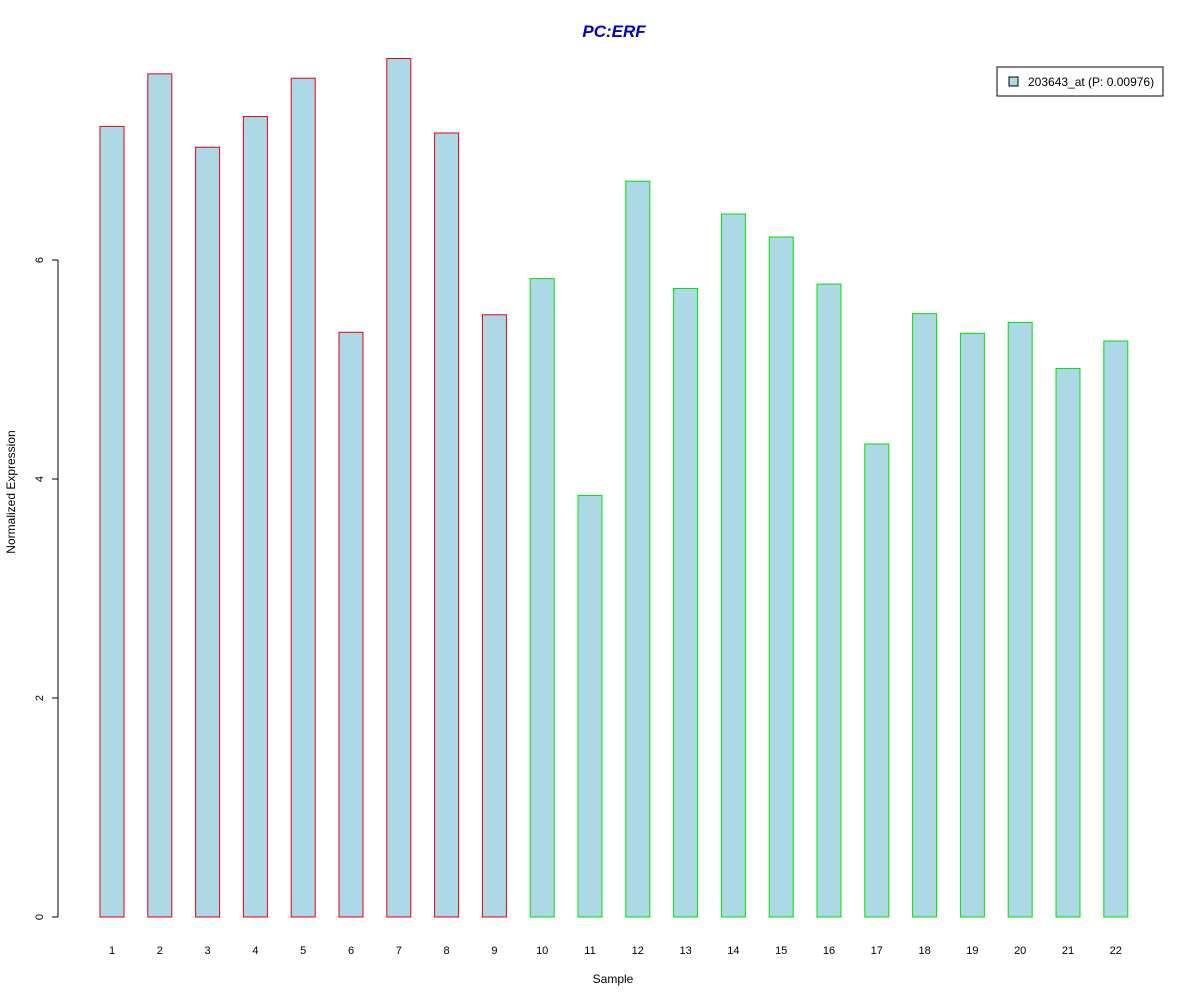 This screenshot has width=1200, height=1000. Describe the element at coordinates (40, 479) in the screenshot. I see `y-tick-label: 4` at that location.